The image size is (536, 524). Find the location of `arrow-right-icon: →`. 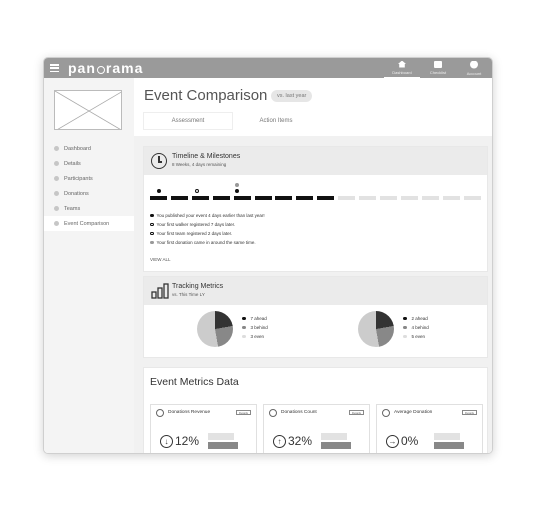

arrow-right-icon: → is located at coordinates (392, 441).